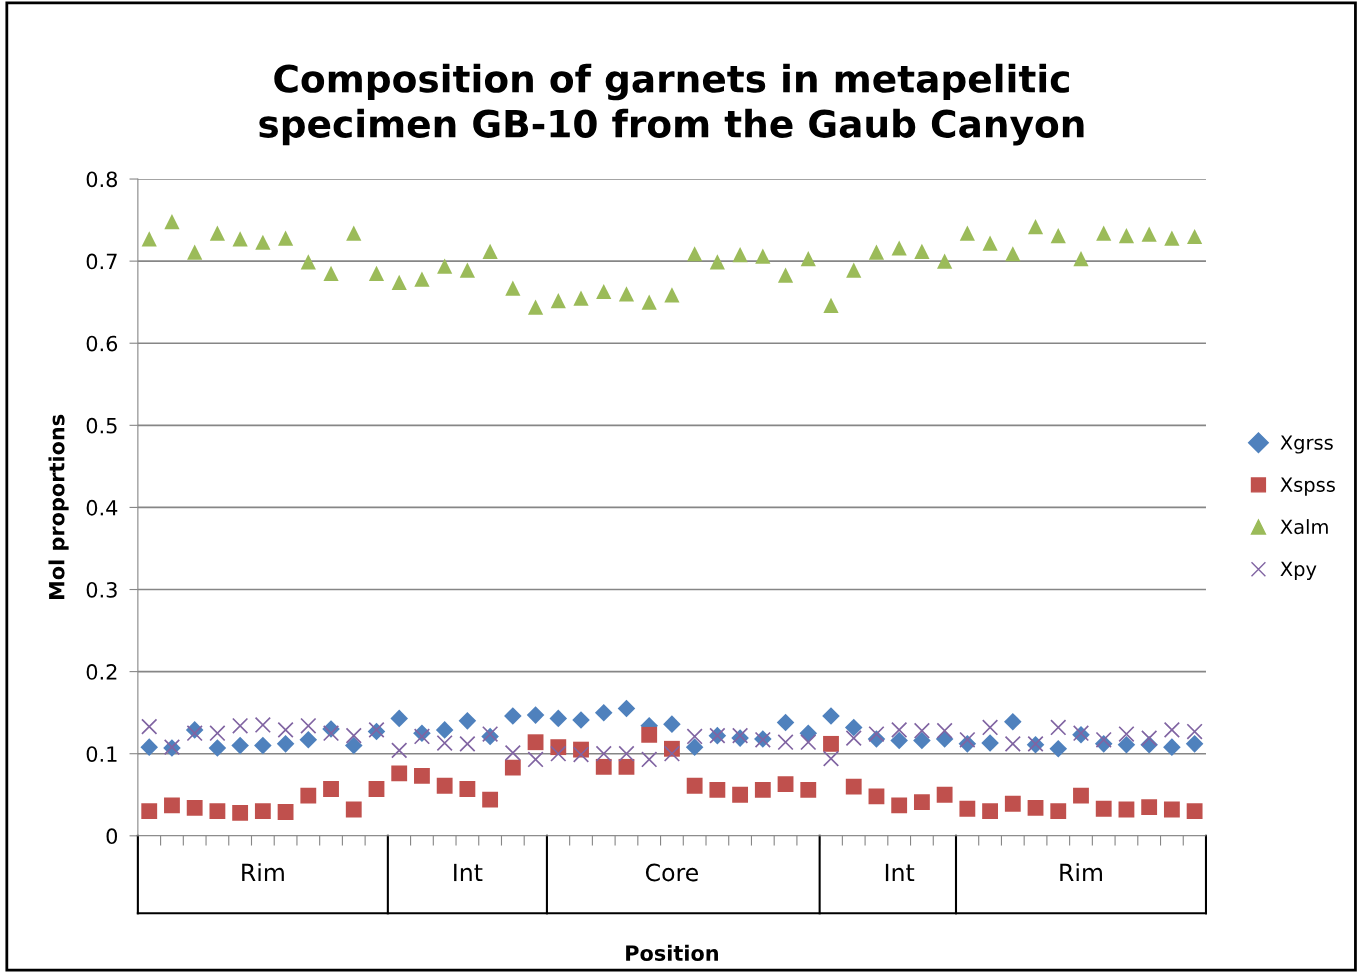 The image size is (1365, 973). I want to click on y-tick-label: 0, so click(112, 836).